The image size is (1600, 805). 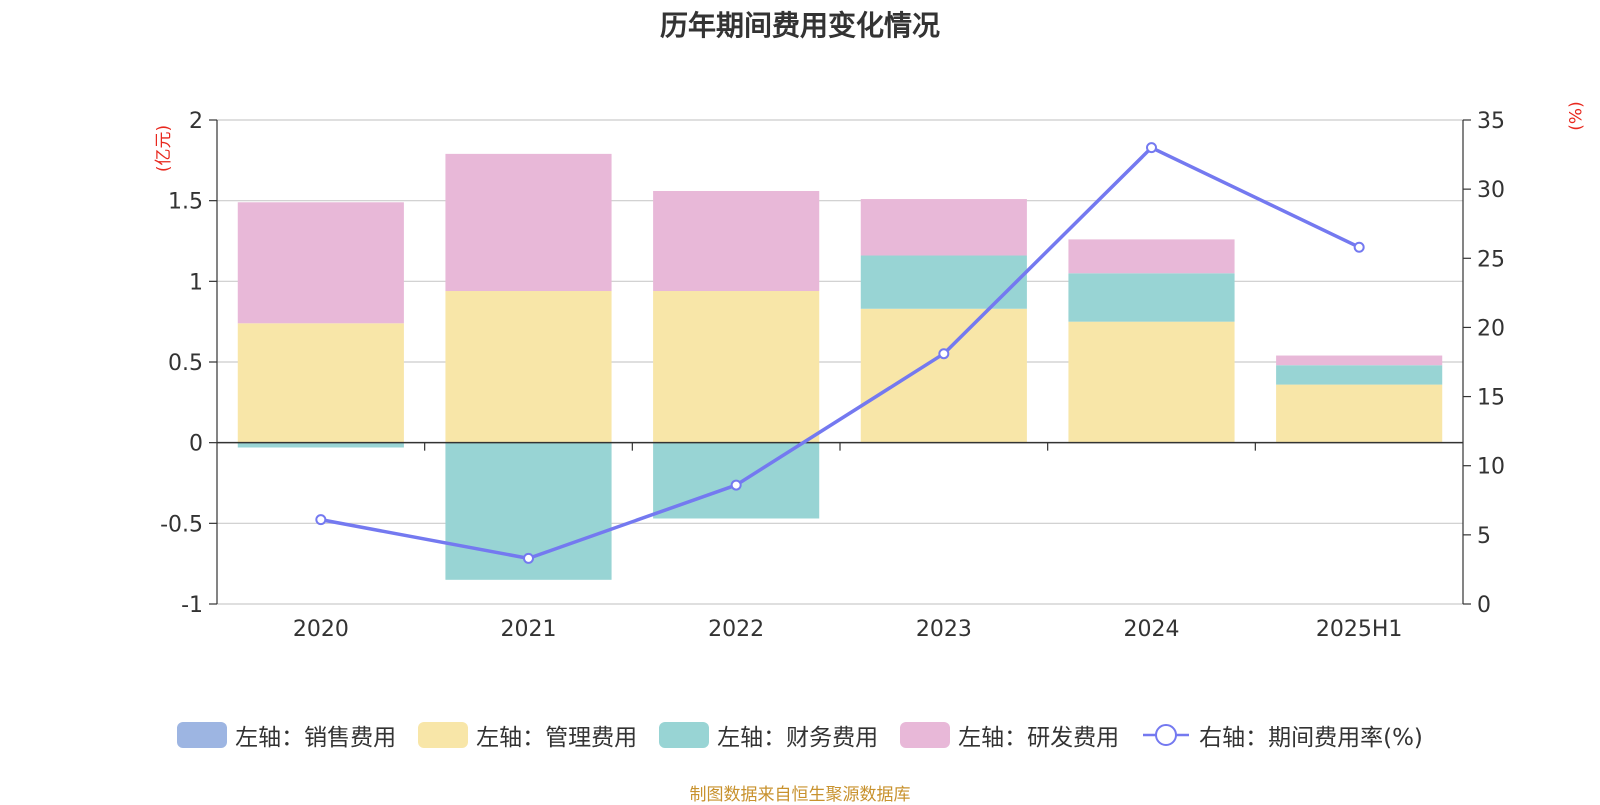 What do you see at coordinates (185, 363) in the screenshot?
I see `left-tick-label: 0.5` at bounding box center [185, 363].